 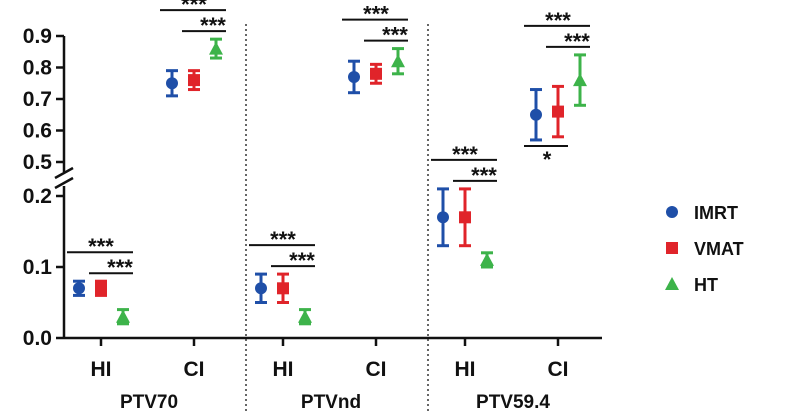 I want to click on legend-marker-imrt, so click(x=672, y=212).